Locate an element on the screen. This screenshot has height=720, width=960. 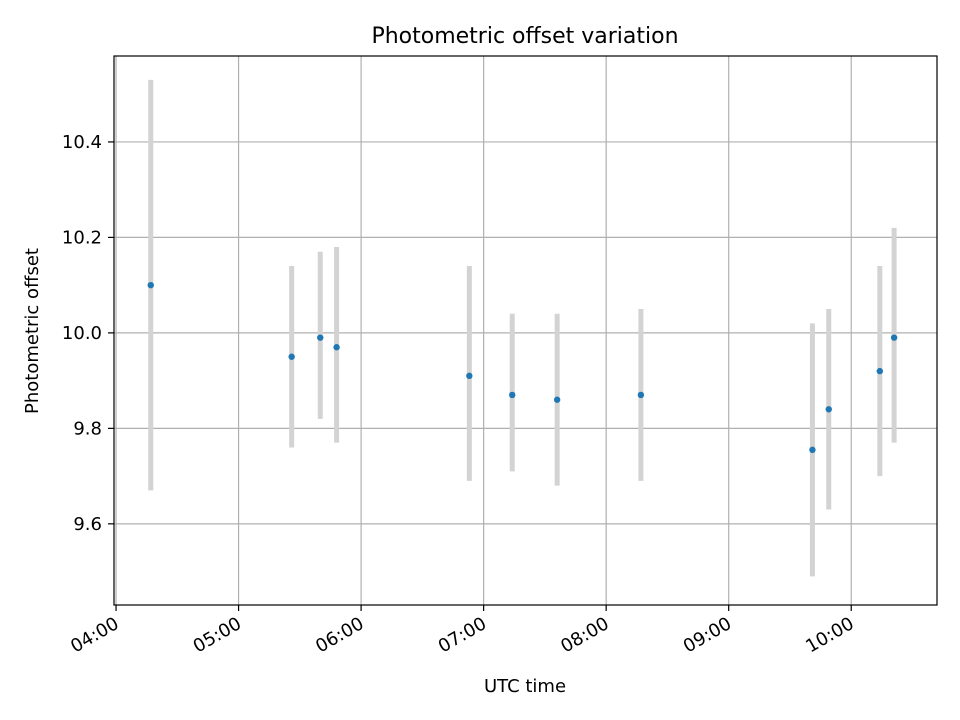
y-tick-label: 10.4 is located at coordinates (82, 142).